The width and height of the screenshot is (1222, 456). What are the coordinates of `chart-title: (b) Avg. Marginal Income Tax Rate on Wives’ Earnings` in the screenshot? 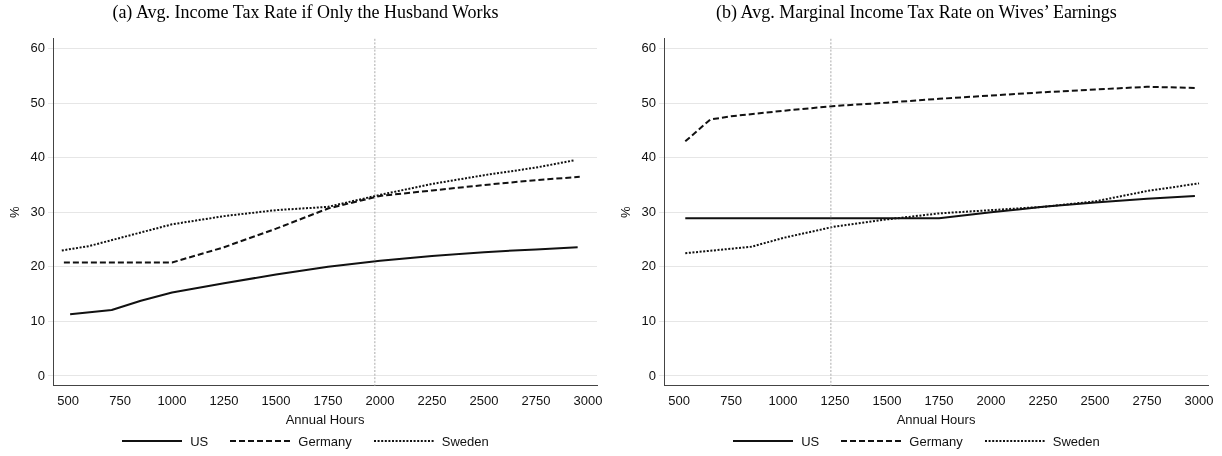 It's located at (916, 12).